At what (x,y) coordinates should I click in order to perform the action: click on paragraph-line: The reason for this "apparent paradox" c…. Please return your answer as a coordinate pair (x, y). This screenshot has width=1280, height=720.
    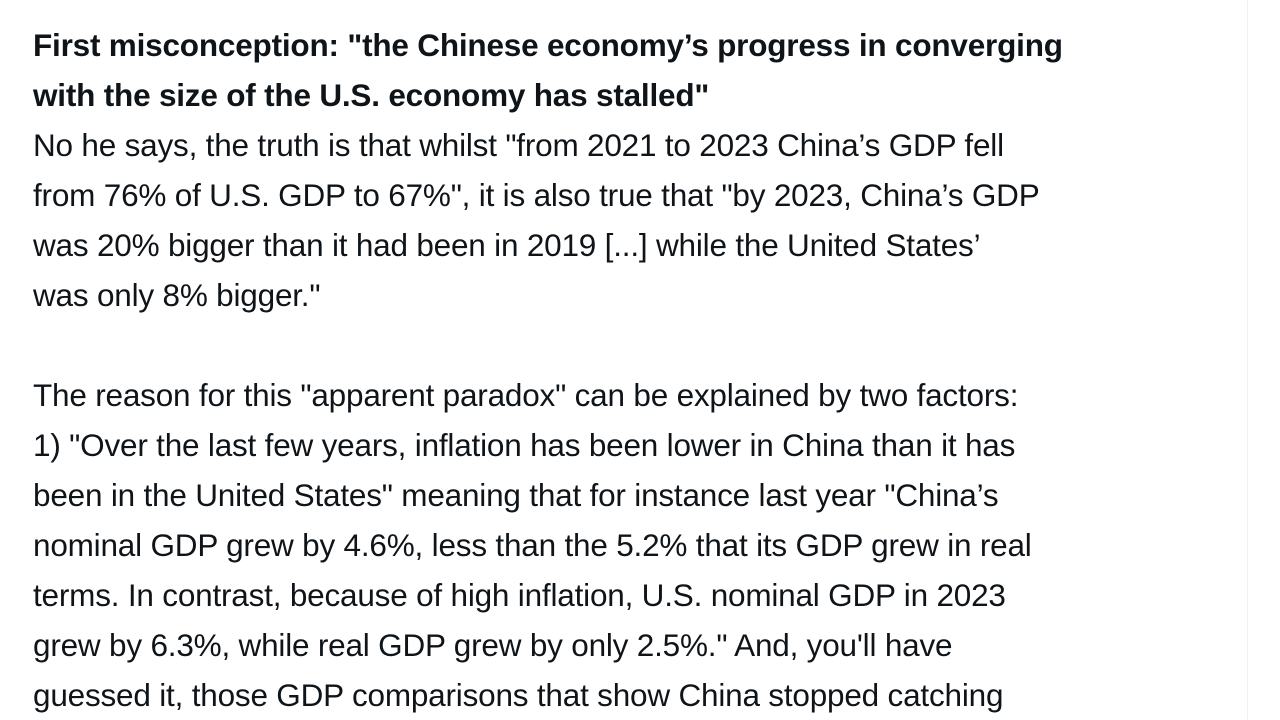
    Looking at the image, I should click on (526, 395).